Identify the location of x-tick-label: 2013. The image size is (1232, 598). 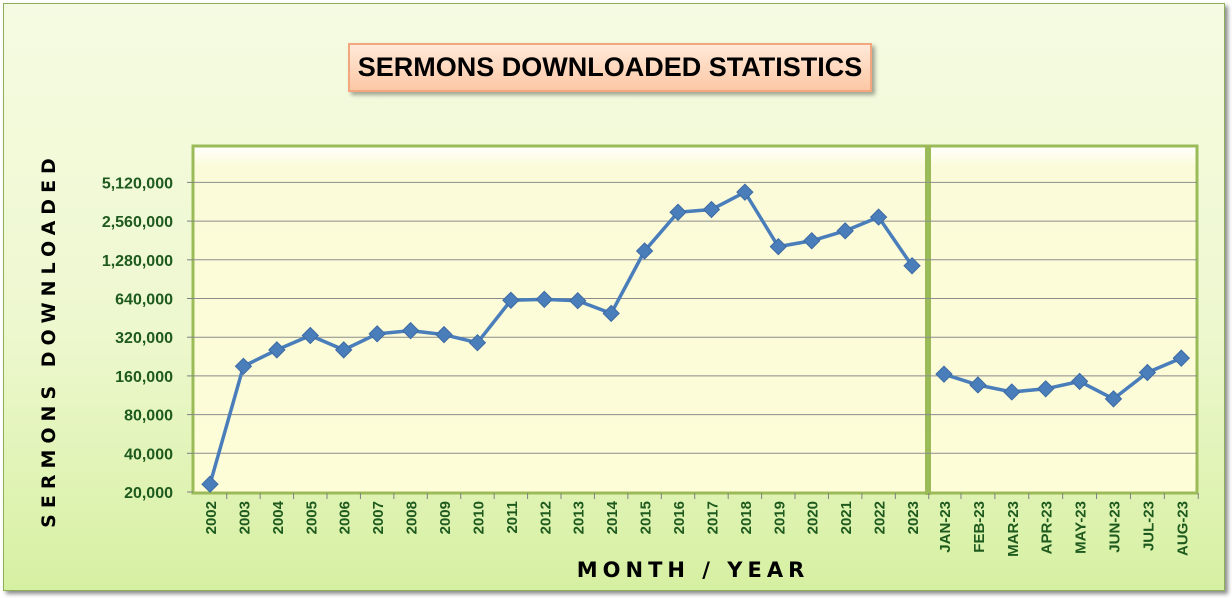
(579, 517).